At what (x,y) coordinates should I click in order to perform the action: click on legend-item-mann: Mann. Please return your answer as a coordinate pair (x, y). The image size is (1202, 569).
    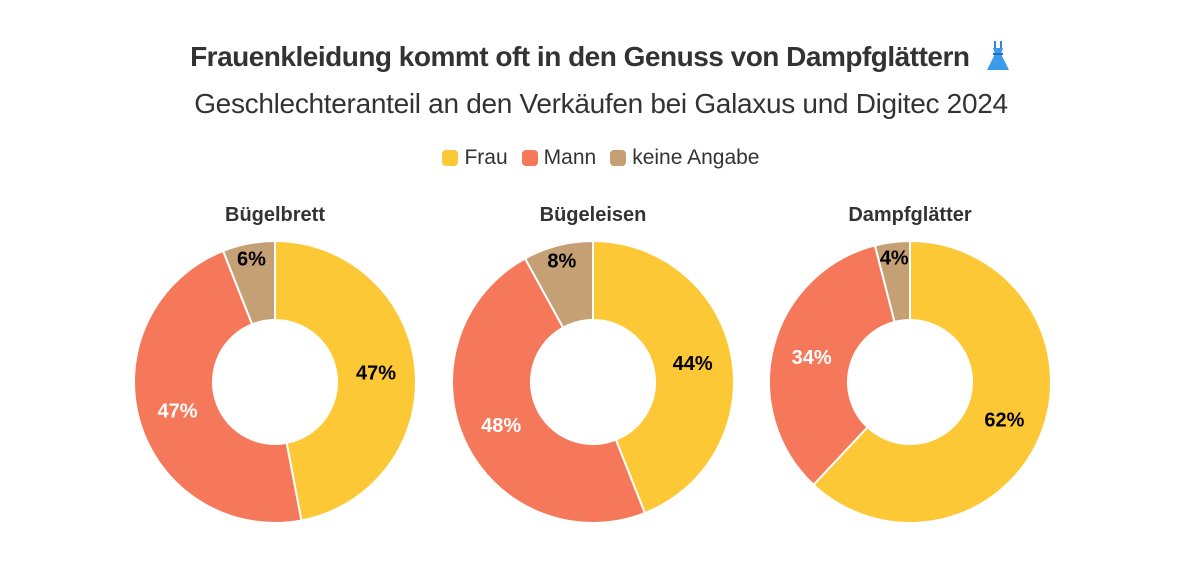
    Looking at the image, I should click on (559, 158).